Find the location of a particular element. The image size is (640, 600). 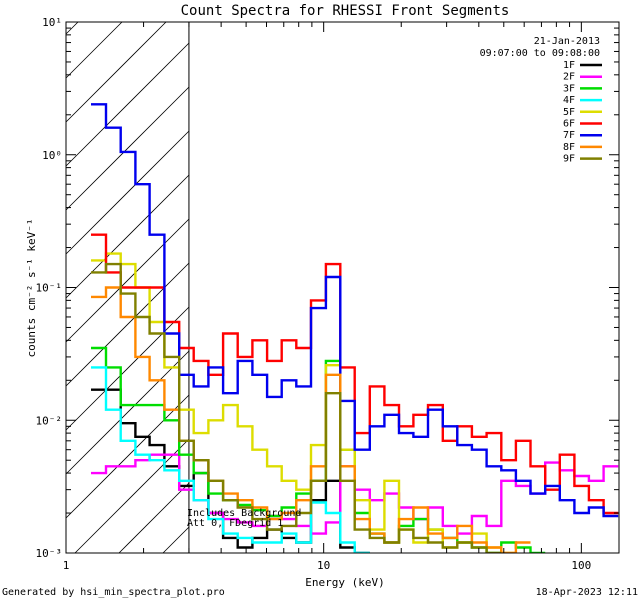

legend-label-8F: 8F is located at coordinates (569, 147).